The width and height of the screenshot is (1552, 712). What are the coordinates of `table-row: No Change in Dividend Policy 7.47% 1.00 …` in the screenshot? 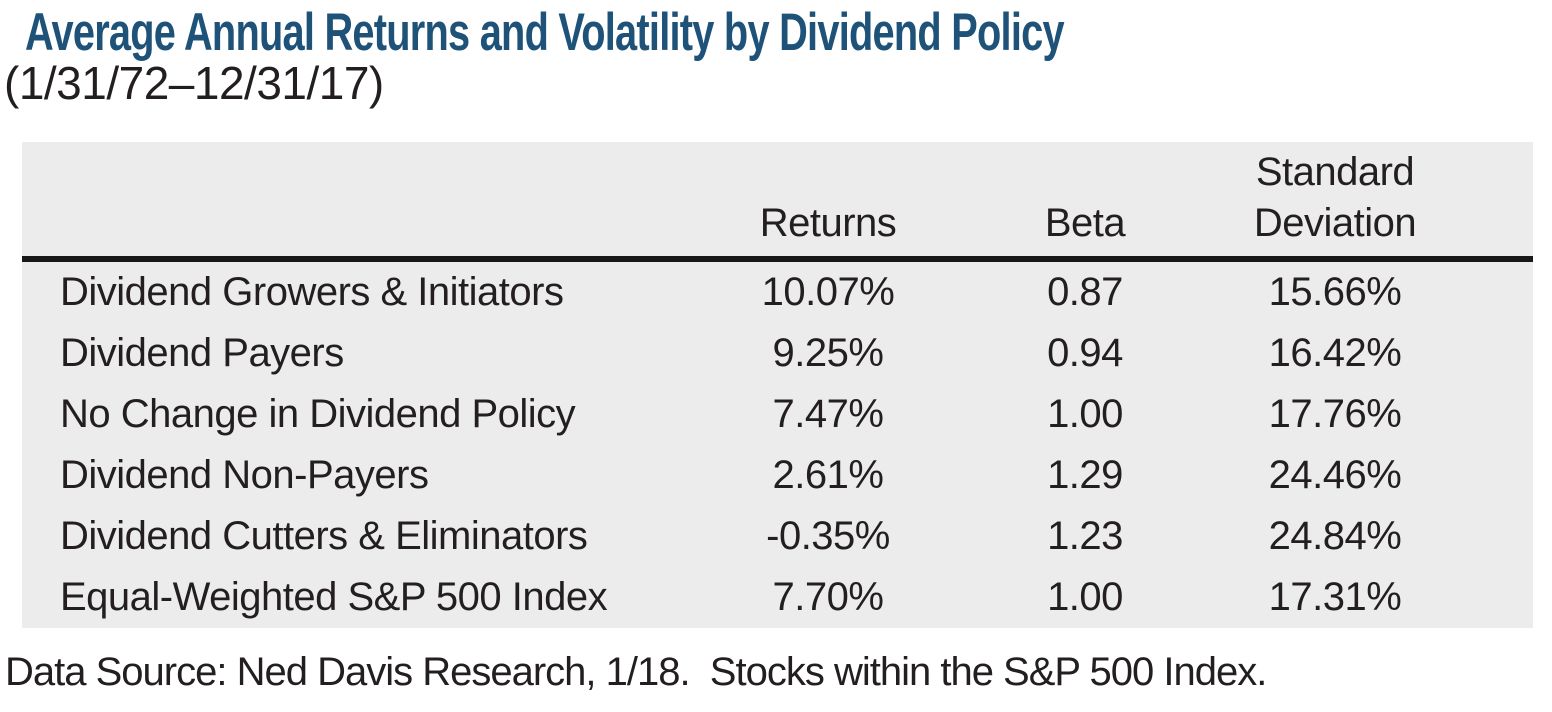 It's located at (777, 414).